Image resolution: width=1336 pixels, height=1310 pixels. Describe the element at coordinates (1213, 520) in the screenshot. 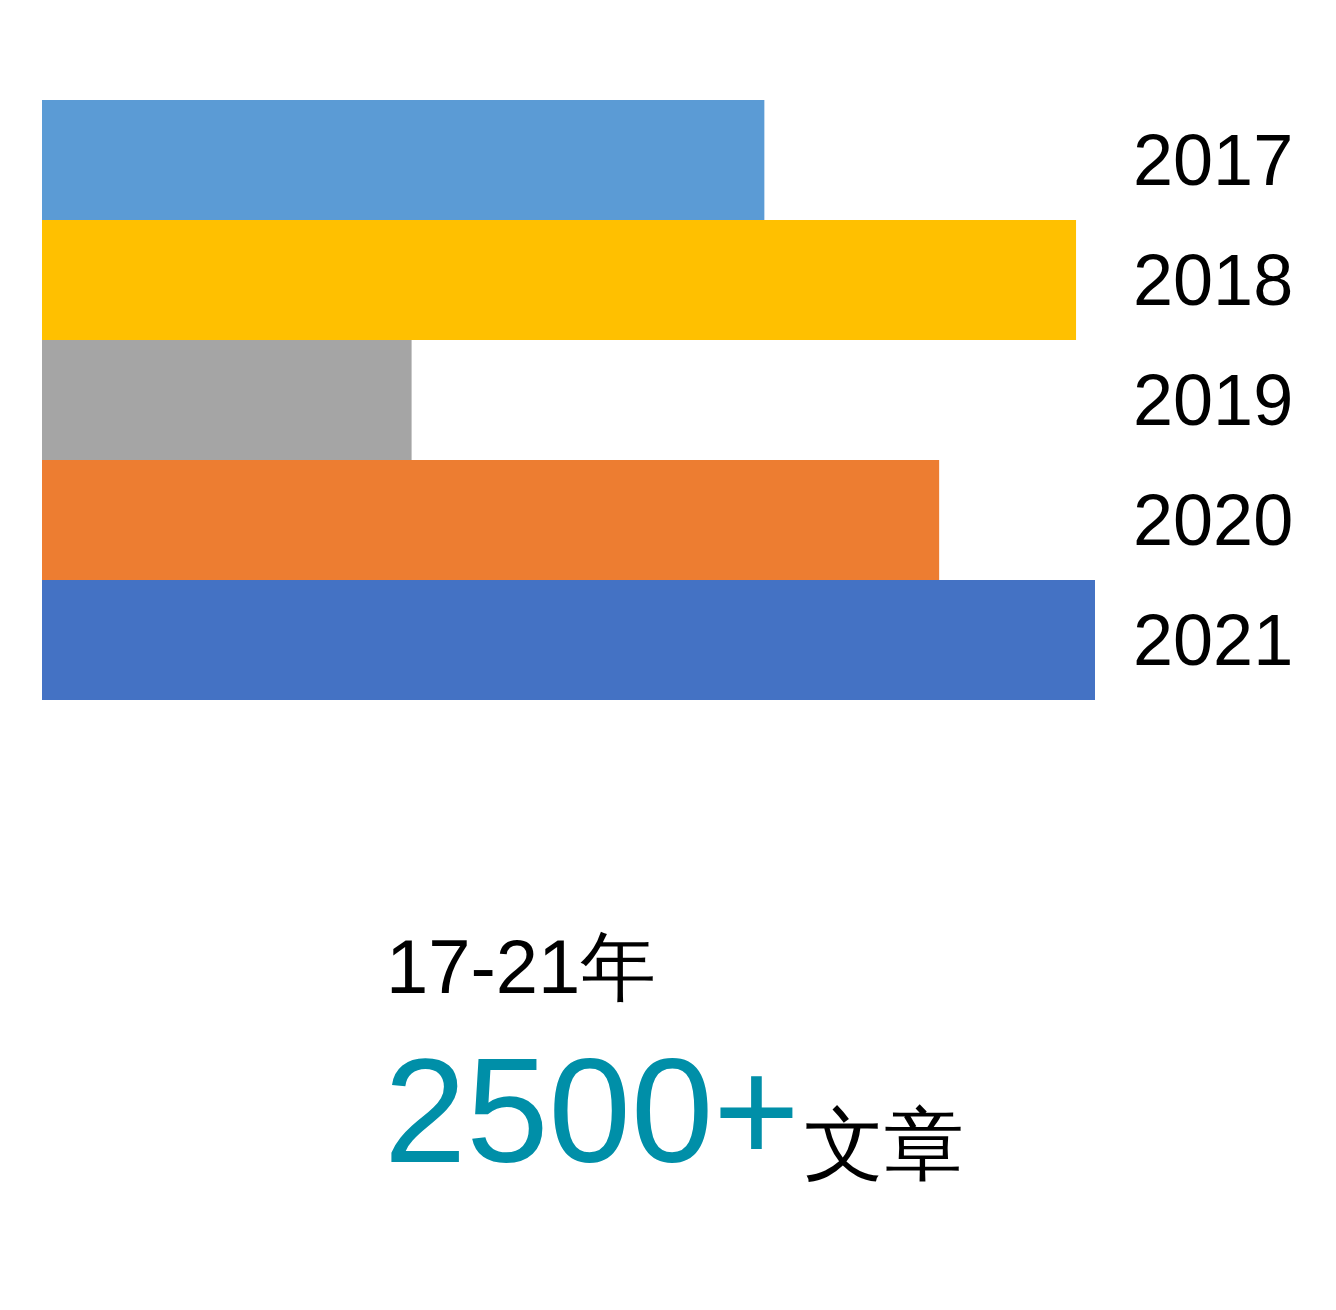

I see `y-tick-label: 2020` at that location.